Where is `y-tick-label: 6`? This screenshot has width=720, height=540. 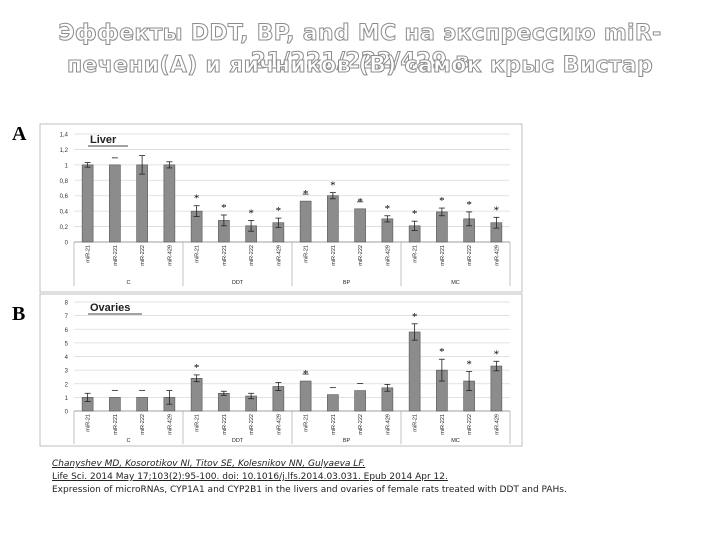 y-tick-label: 6 is located at coordinates (67, 331).